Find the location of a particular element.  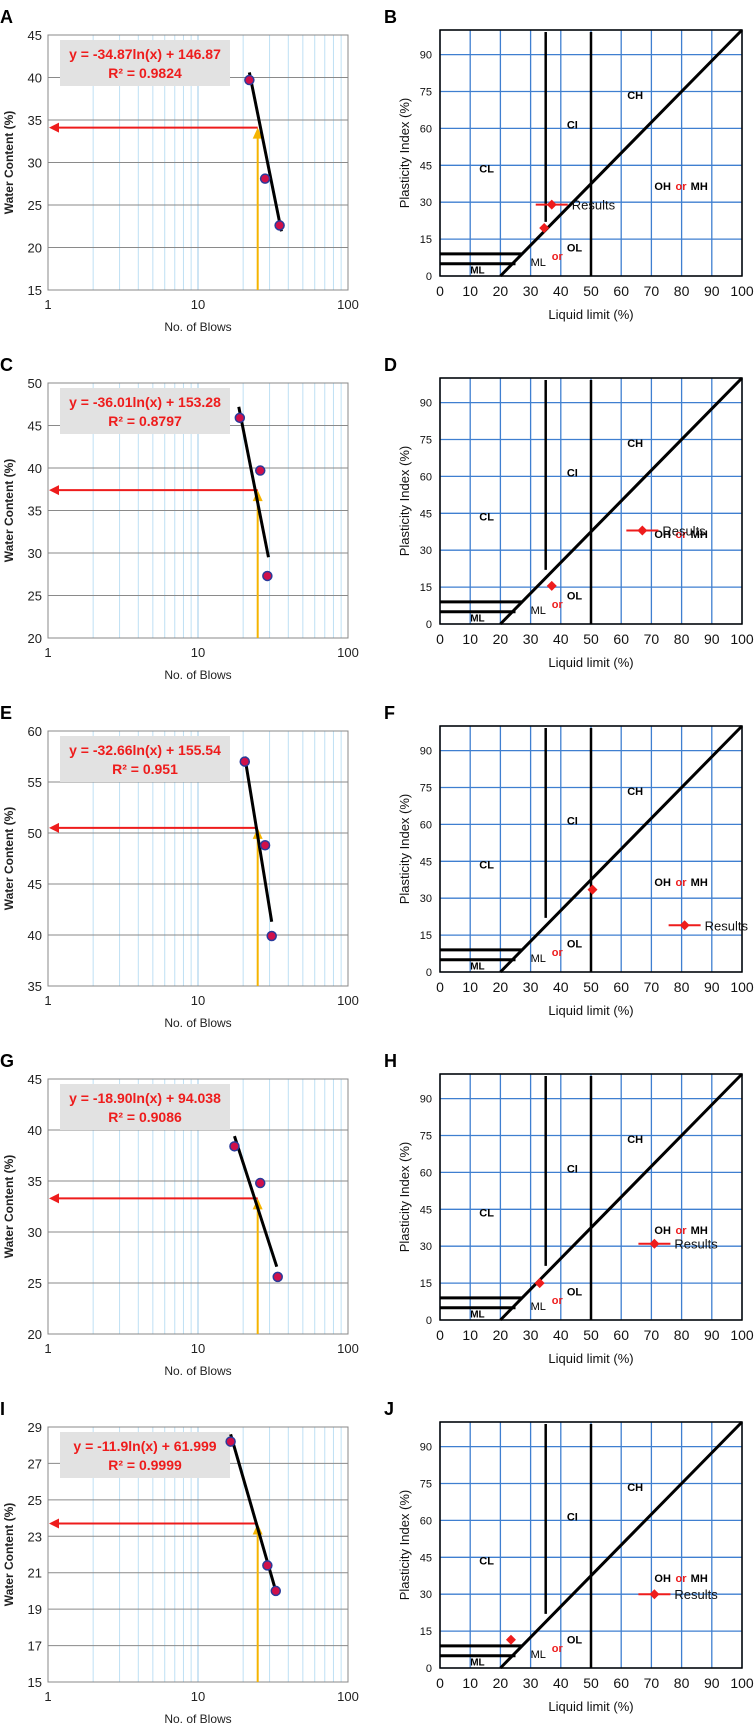

trend-line is located at coordinates (253, 482).